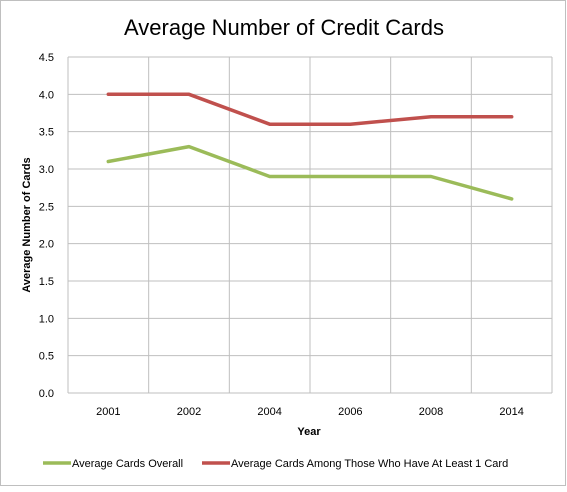 This screenshot has height=492, width=567. Describe the element at coordinates (108, 412) in the screenshot. I see `x-tick-label: 2001` at that location.